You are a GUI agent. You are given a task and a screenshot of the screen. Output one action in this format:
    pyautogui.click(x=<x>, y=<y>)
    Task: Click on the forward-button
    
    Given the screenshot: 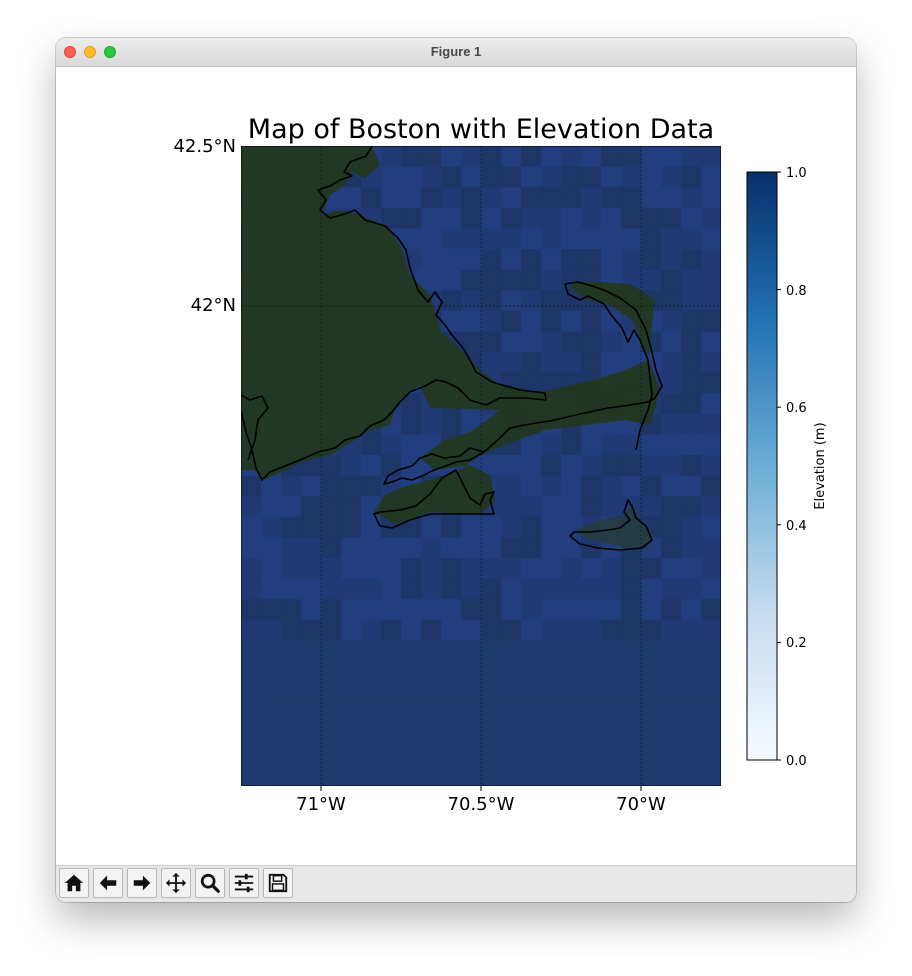 What is the action you would take?
    pyautogui.click(x=142, y=883)
    